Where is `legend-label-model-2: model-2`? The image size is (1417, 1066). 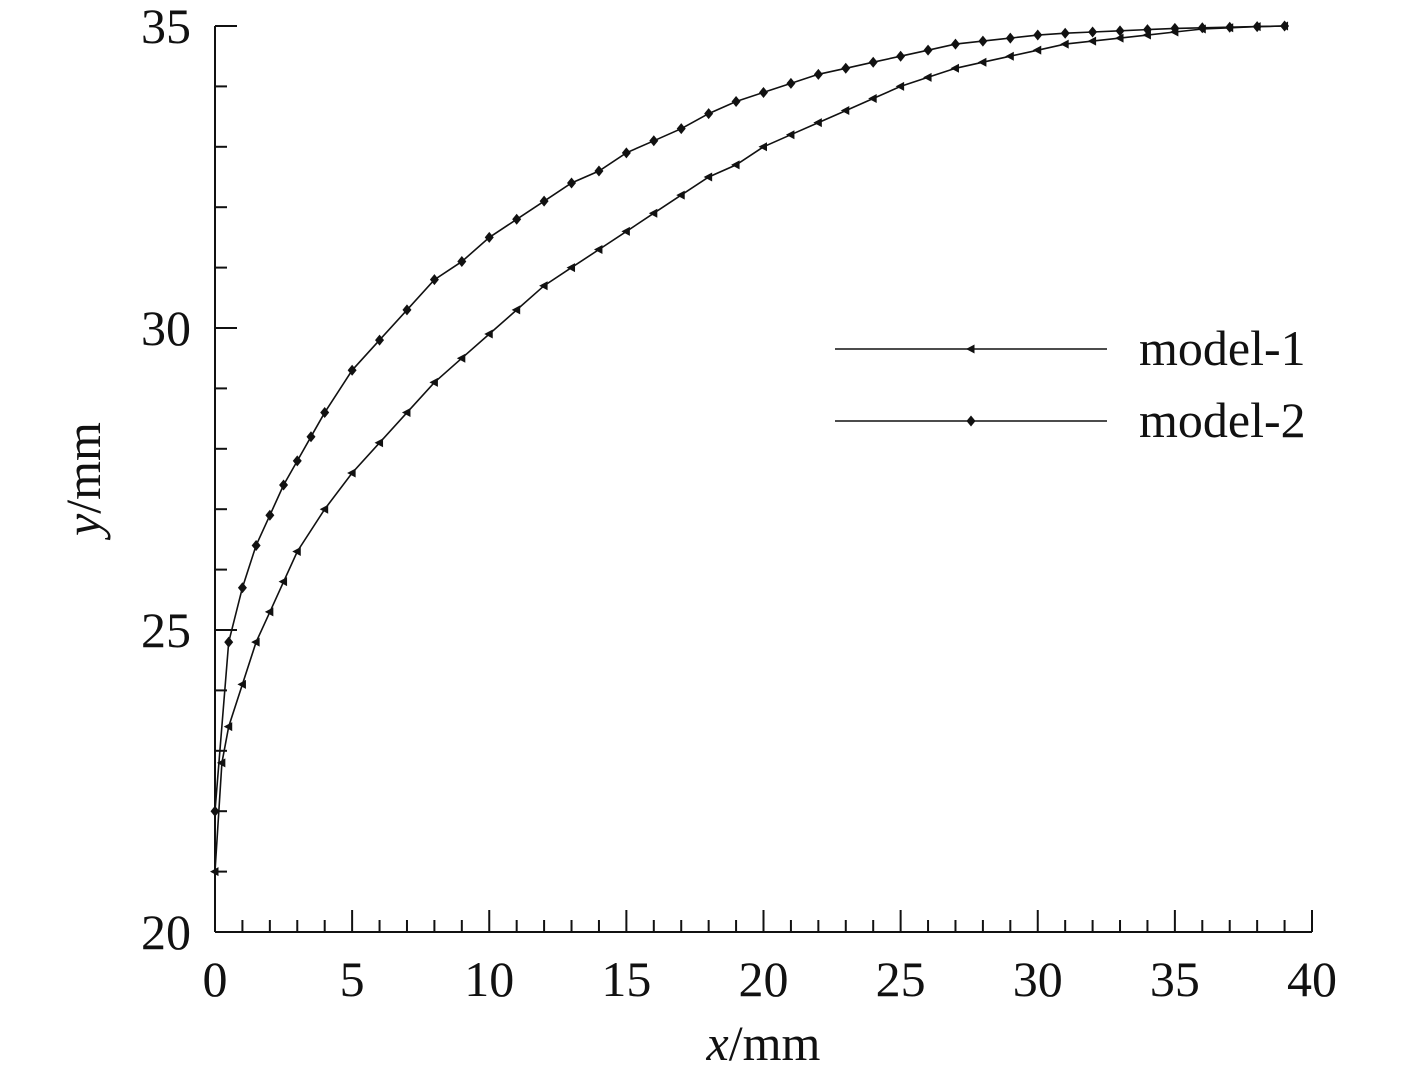
legend-label-model-2: model-2 is located at coordinates (1222, 420).